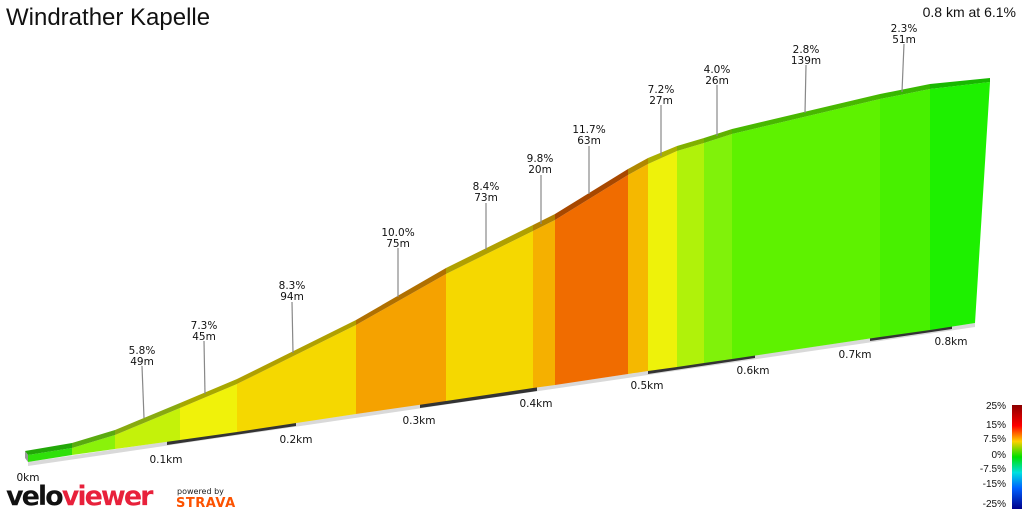 This screenshot has height=512, width=1024. What do you see at coordinates (397, 233) in the screenshot?
I see `segment-gradient: 10.0%` at bounding box center [397, 233].